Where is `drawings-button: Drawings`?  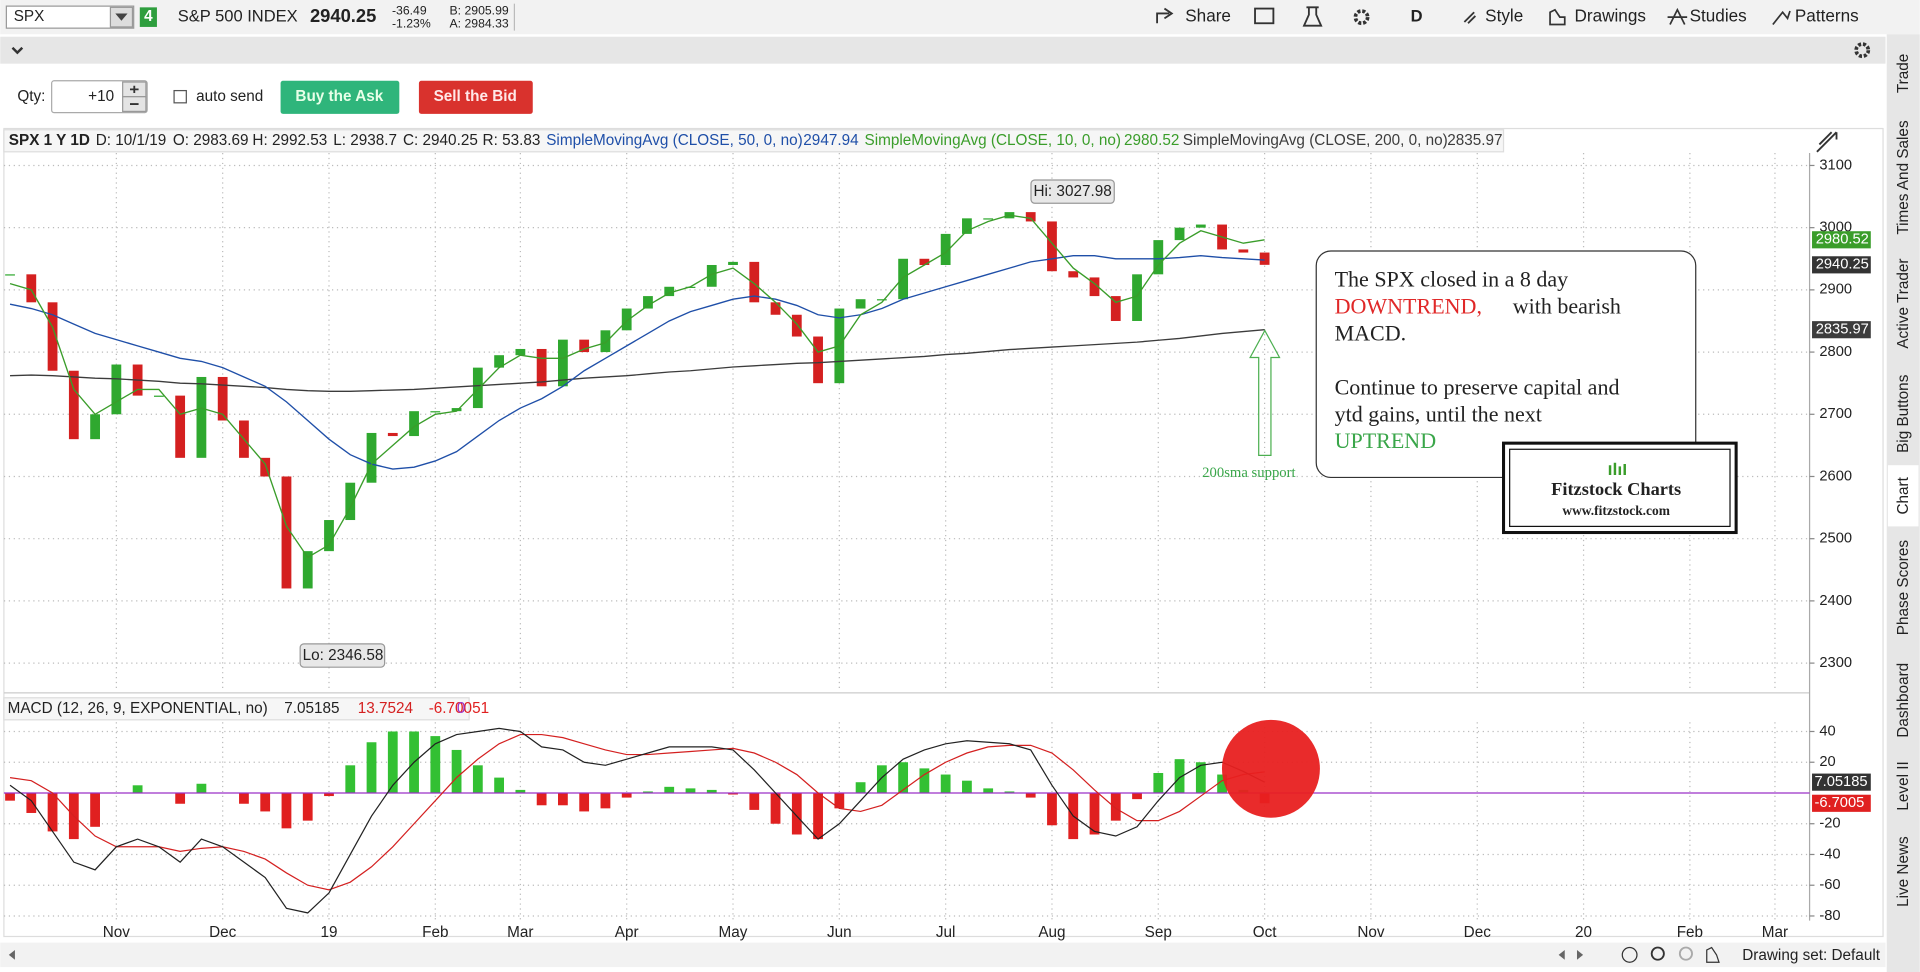
drawings-button: Drawings is located at coordinates (1610, 16).